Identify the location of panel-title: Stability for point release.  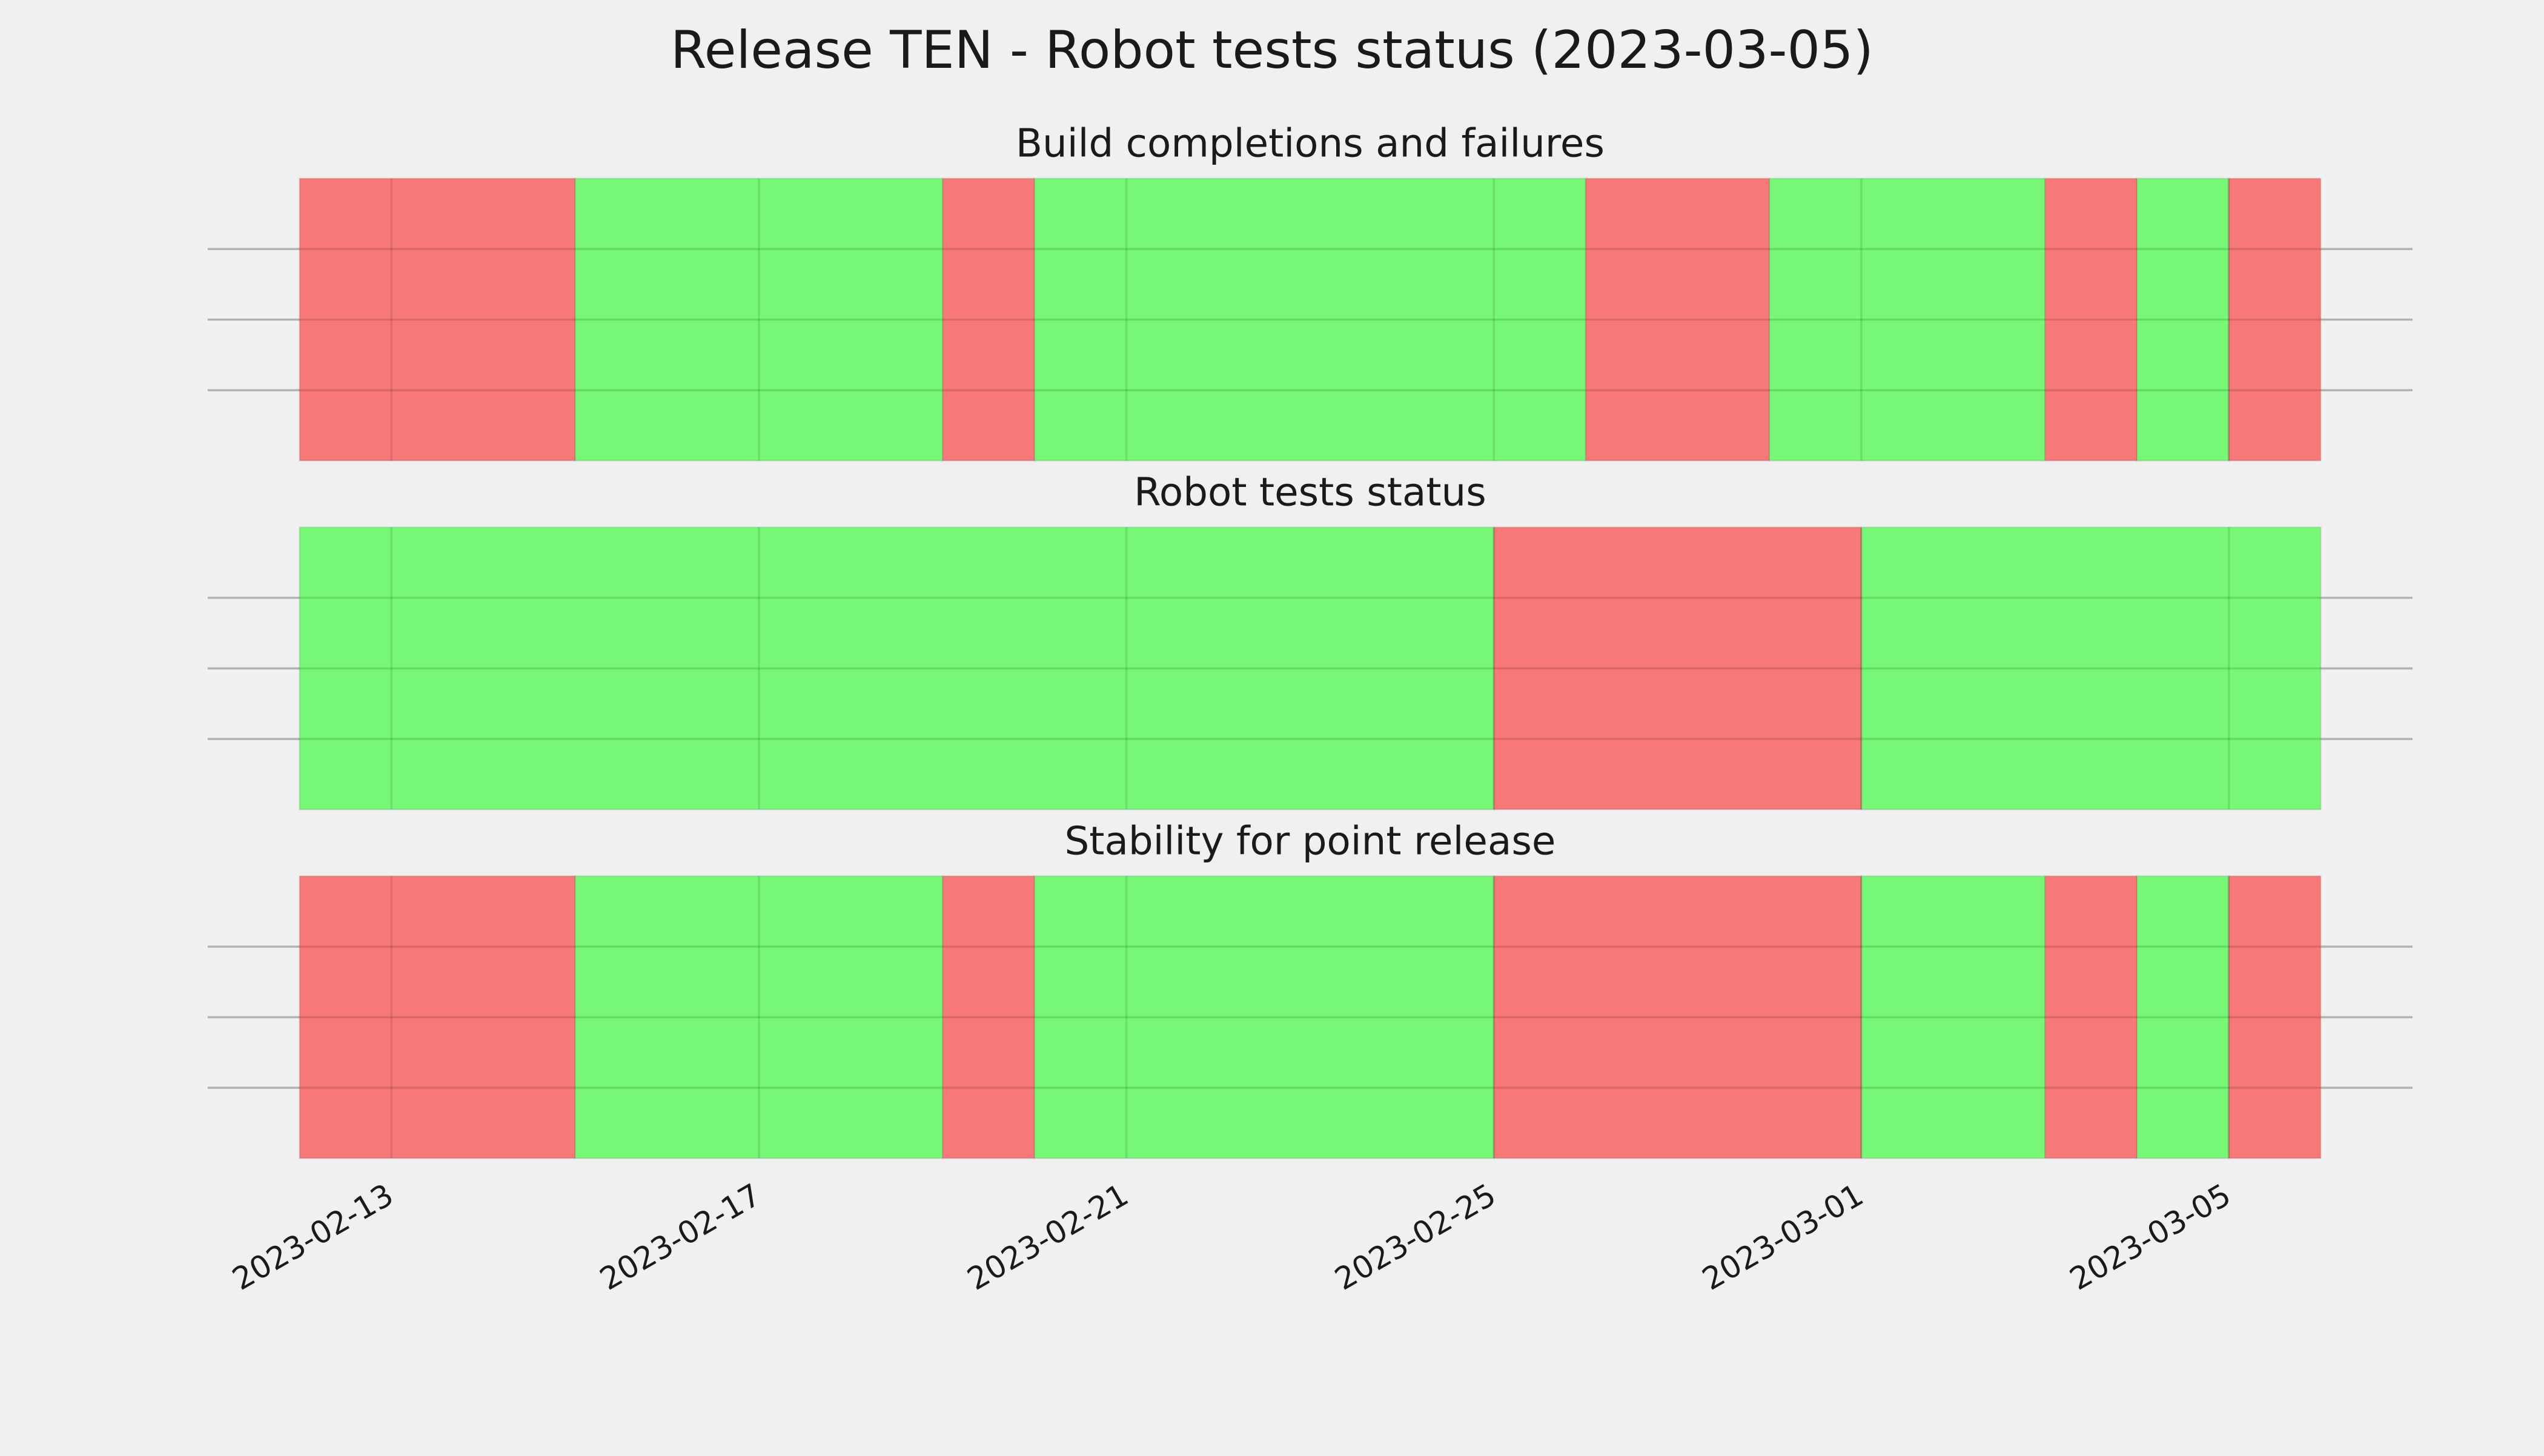
(1311, 841).